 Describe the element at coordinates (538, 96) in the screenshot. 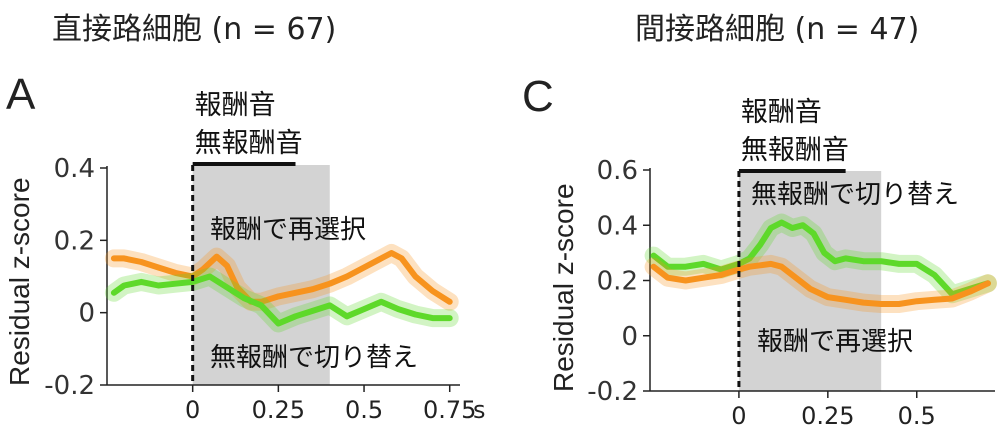

I see `panel-c-letter: C` at that location.